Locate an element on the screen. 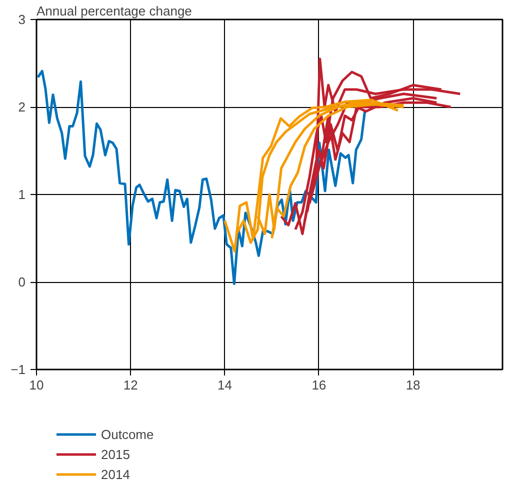  x-tick-label: 18 is located at coordinates (413, 385).